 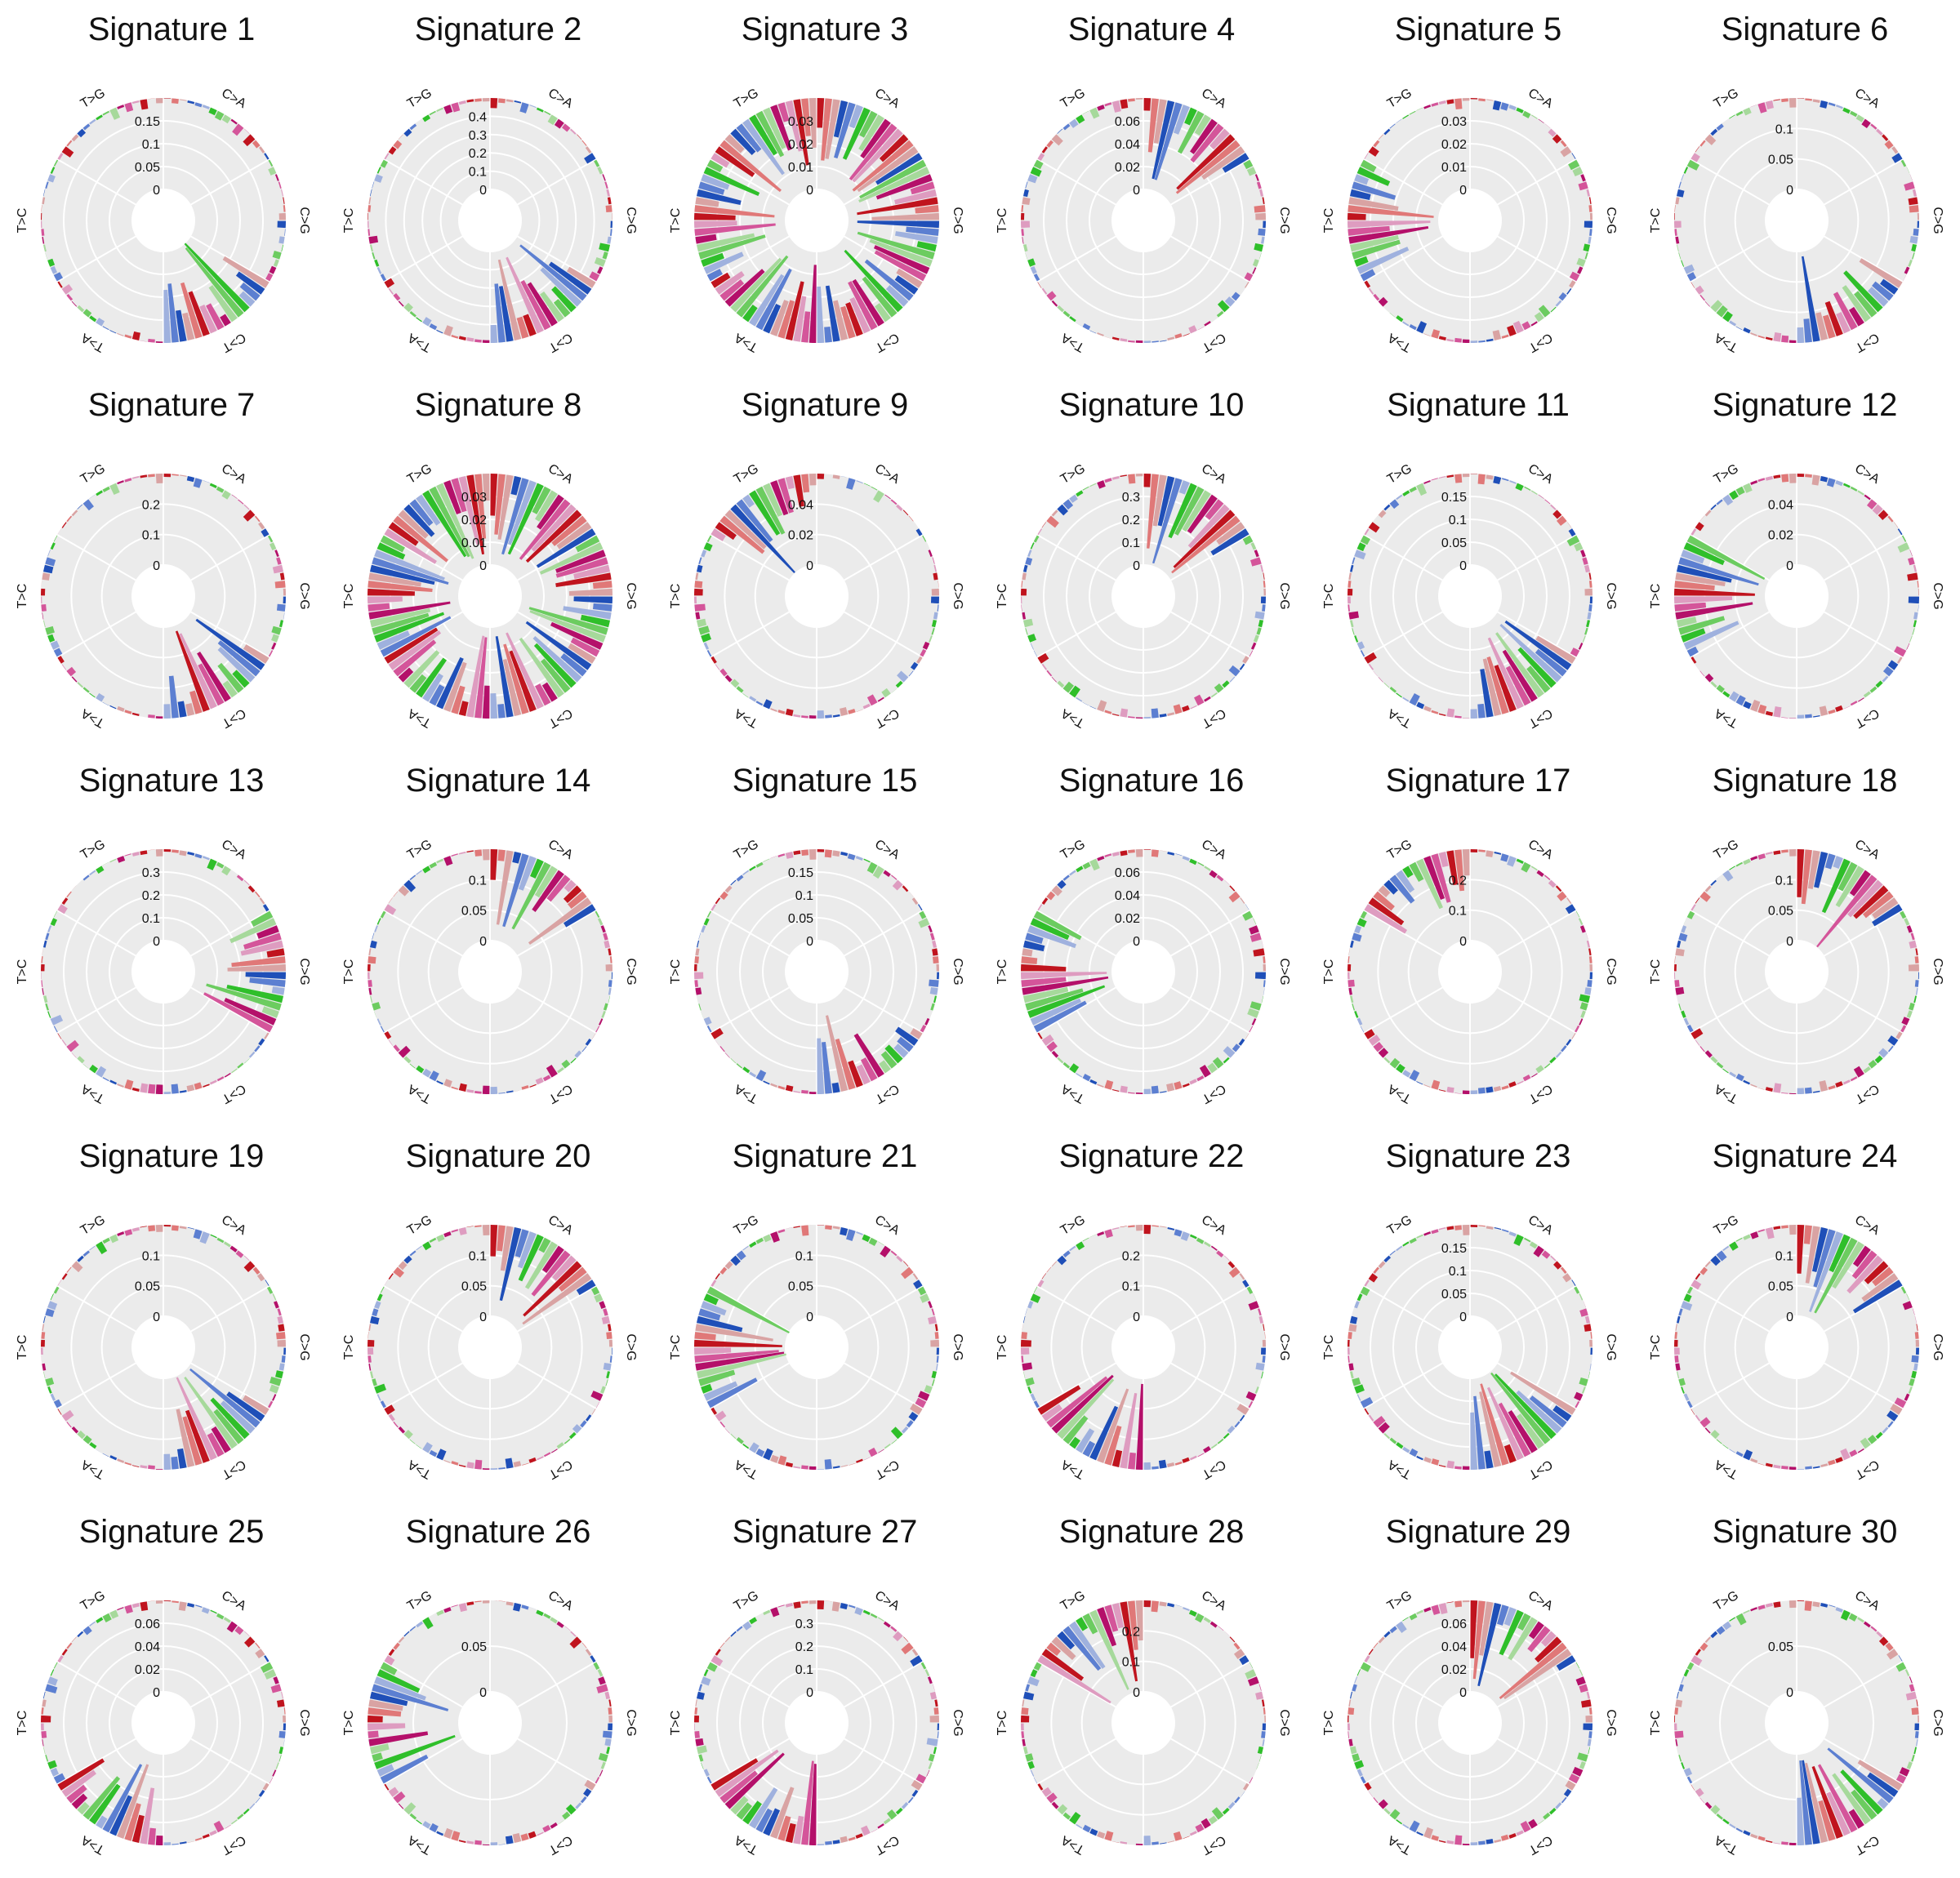 What do you see at coordinates (474, 543) in the screenshot?
I see `tick-label: 0.01` at bounding box center [474, 543].